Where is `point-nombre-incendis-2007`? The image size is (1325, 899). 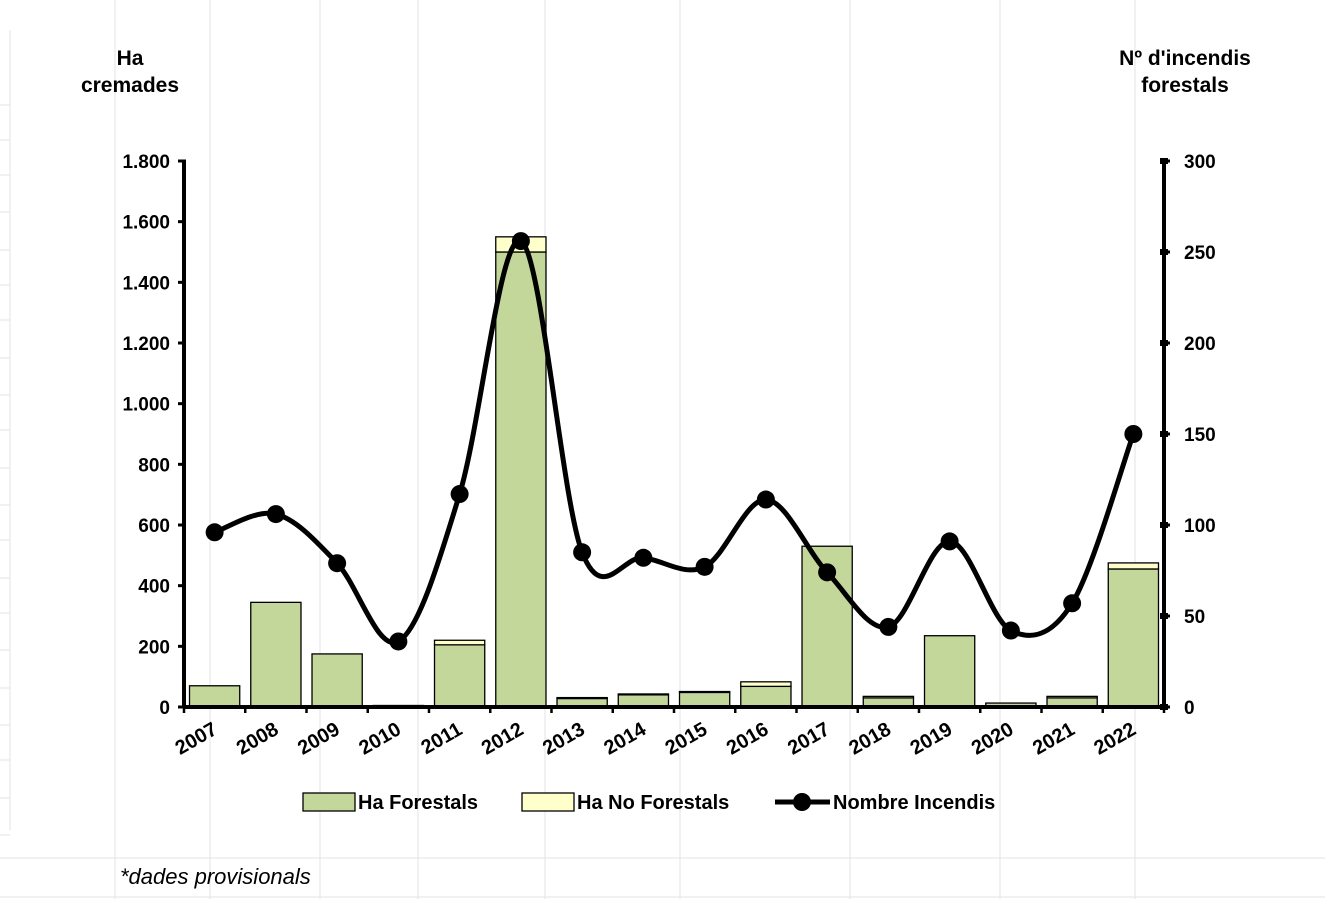
point-nombre-incendis-2007 is located at coordinates (214, 532).